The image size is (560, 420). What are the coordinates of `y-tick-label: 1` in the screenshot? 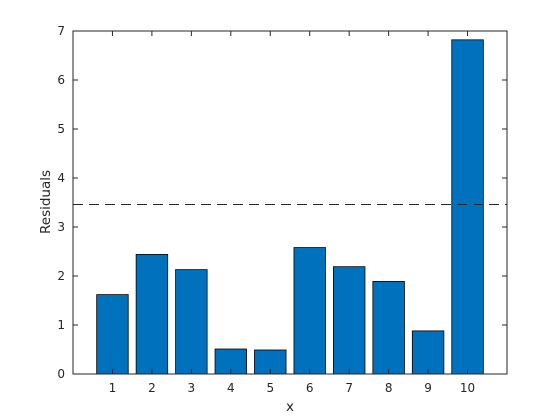 It's located at (61, 325).